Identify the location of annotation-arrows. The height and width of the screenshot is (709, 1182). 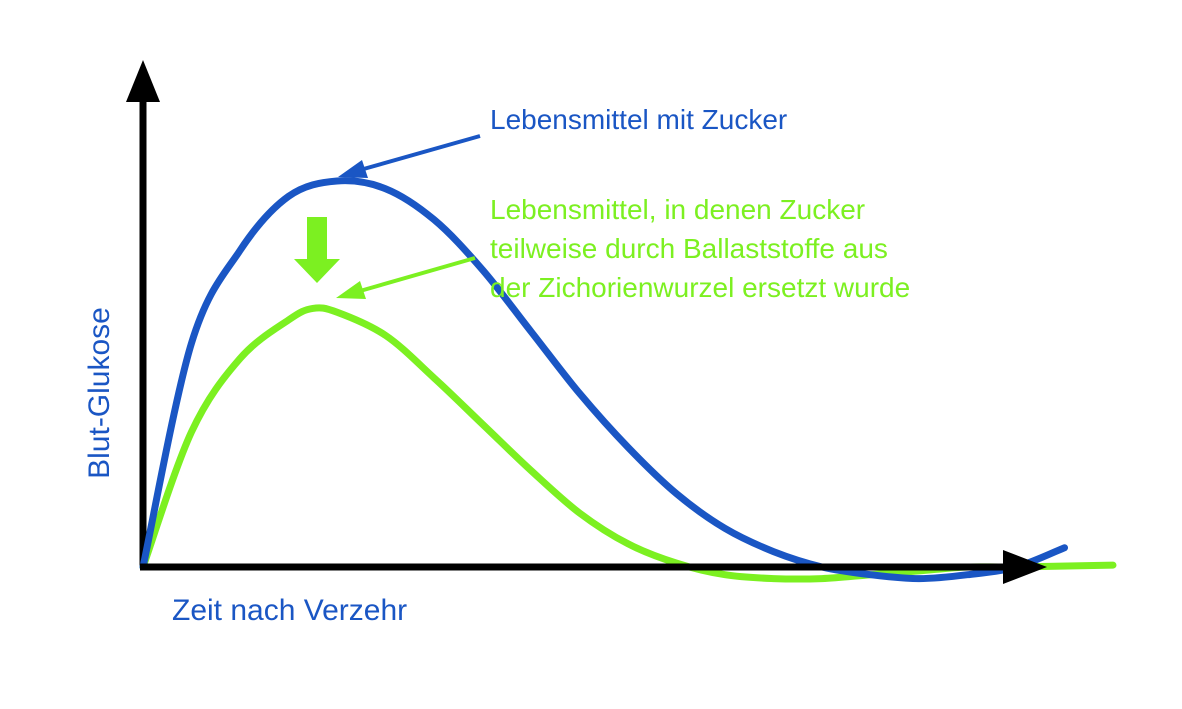
(387, 216).